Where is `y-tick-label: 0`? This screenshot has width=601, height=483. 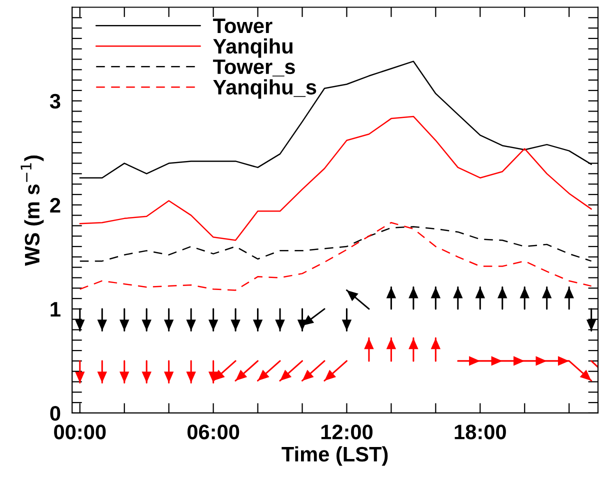
y-tick-label: 0 is located at coordinates (55, 413).